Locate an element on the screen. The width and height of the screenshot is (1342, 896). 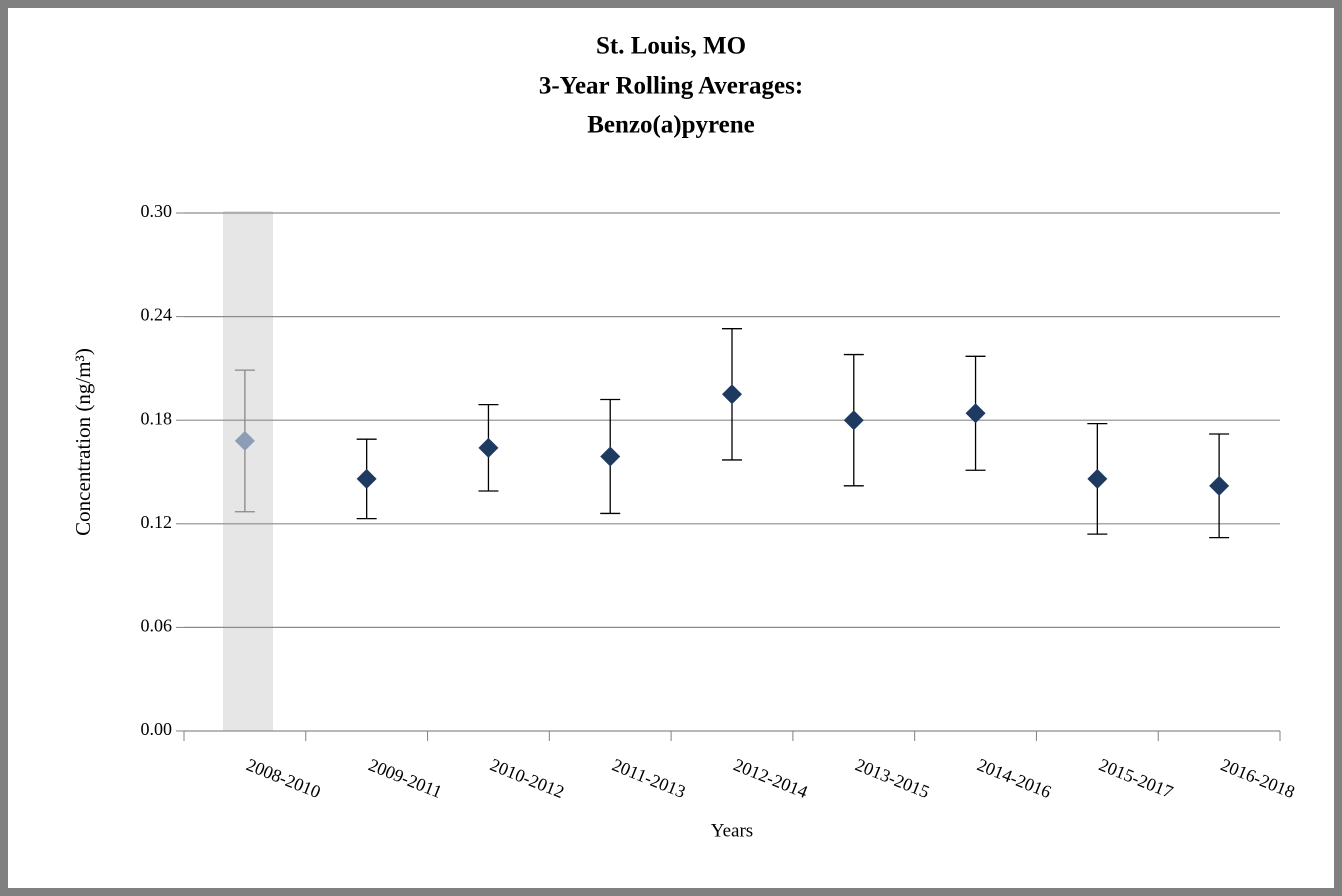
highlight-band is located at coordinates (248, 471).